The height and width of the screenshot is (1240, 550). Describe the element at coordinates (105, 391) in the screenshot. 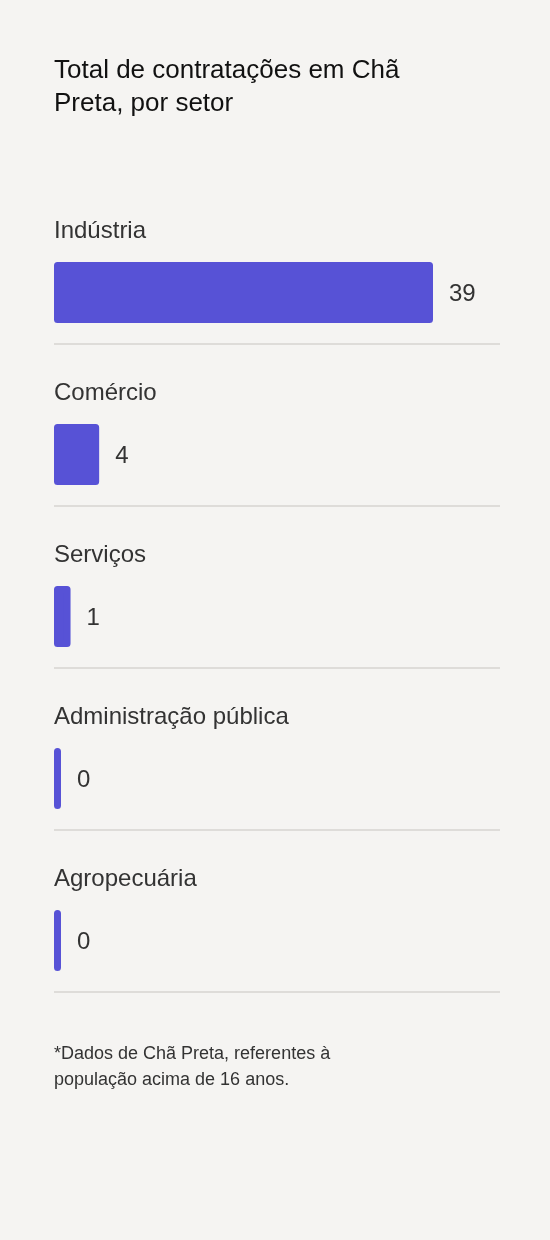

I see `y-tick-label: Comércio` at that location.